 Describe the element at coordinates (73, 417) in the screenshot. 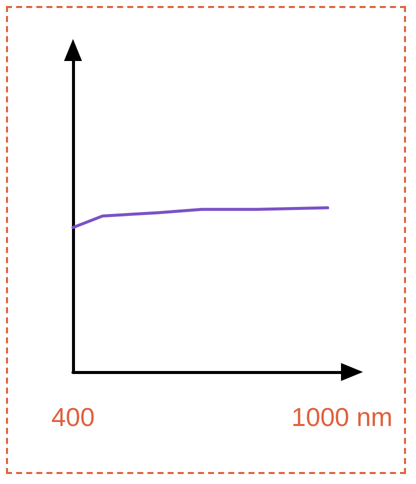

I see `x-tick-label: 400` at that location.